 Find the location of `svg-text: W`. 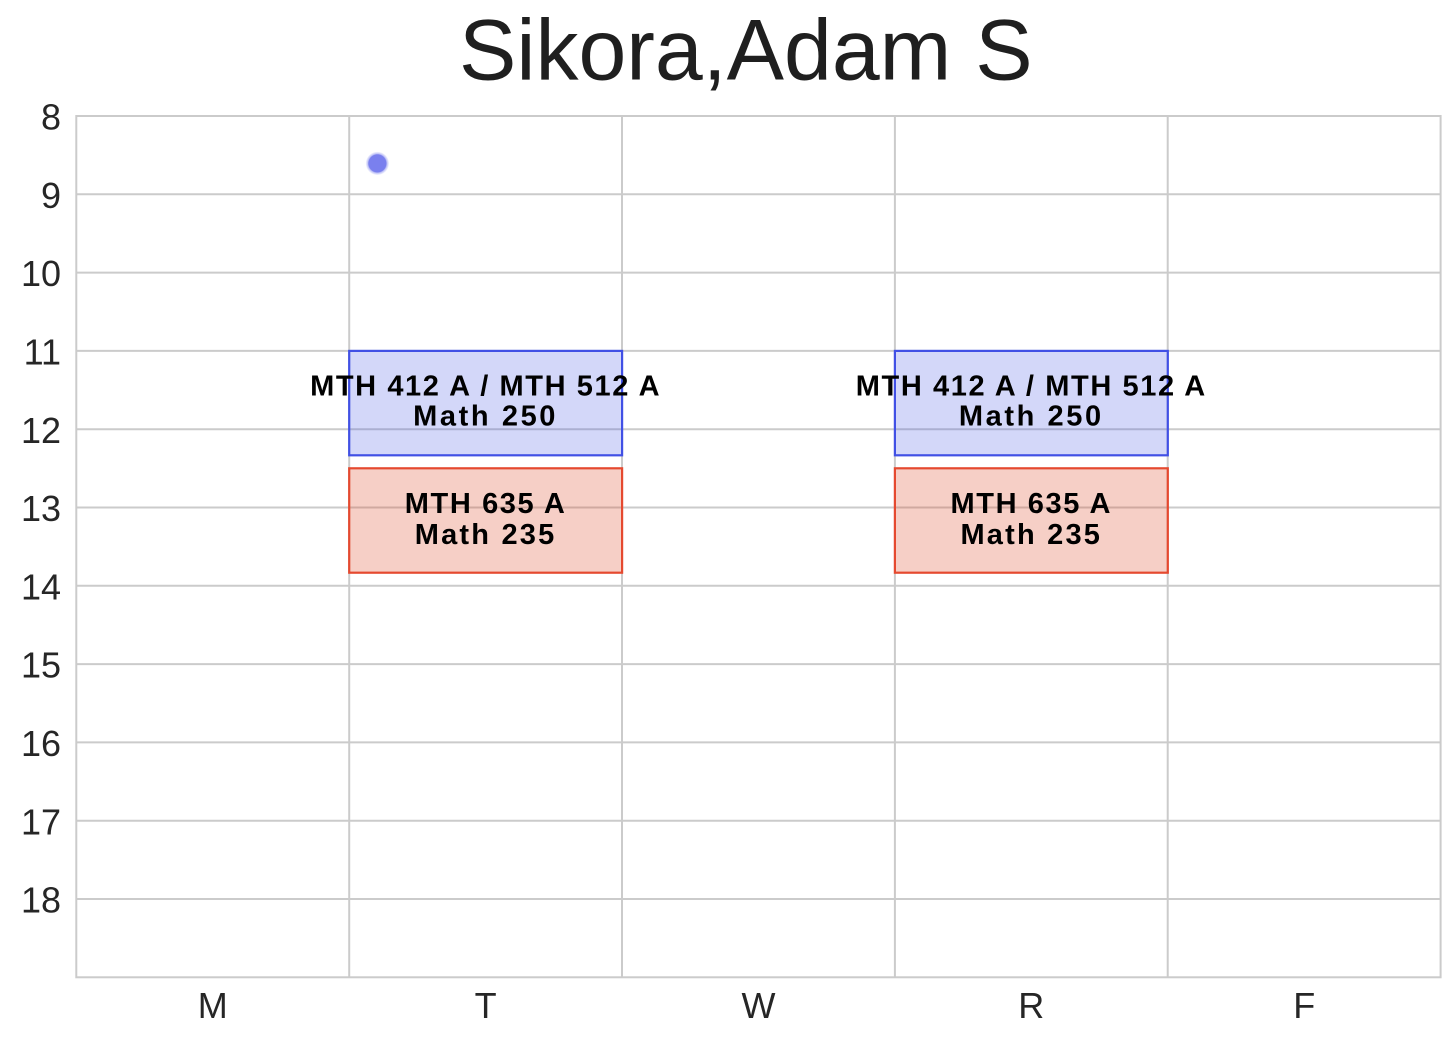

svg-text: W is located at coordinates (759, 1005).